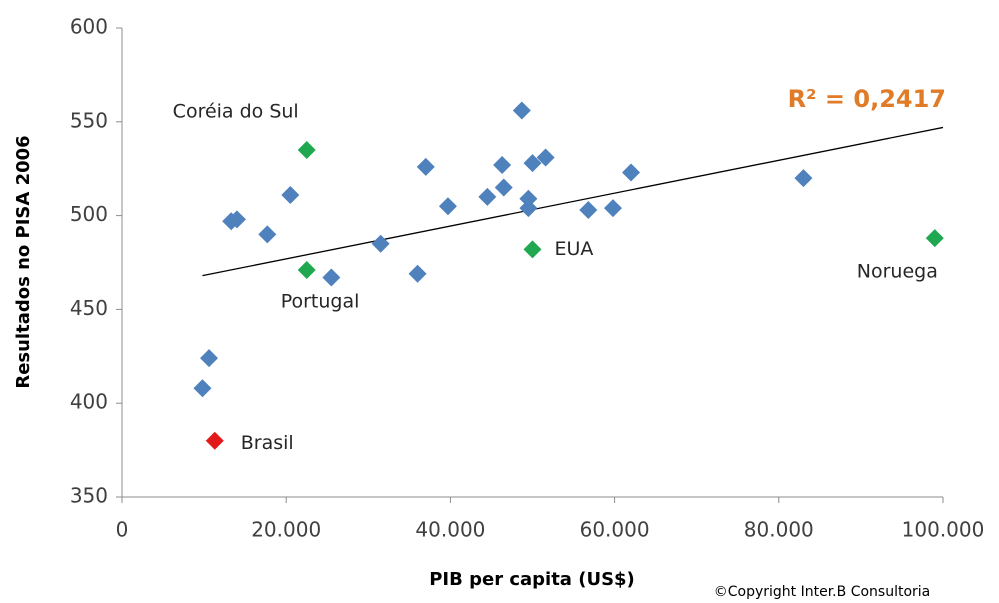 Image resolution: width=999 pixels, height=603 pixels. Describe the element at coordinates (236, 111) in the screenshot. I see `point-label: Coréia do Sul` at that location.